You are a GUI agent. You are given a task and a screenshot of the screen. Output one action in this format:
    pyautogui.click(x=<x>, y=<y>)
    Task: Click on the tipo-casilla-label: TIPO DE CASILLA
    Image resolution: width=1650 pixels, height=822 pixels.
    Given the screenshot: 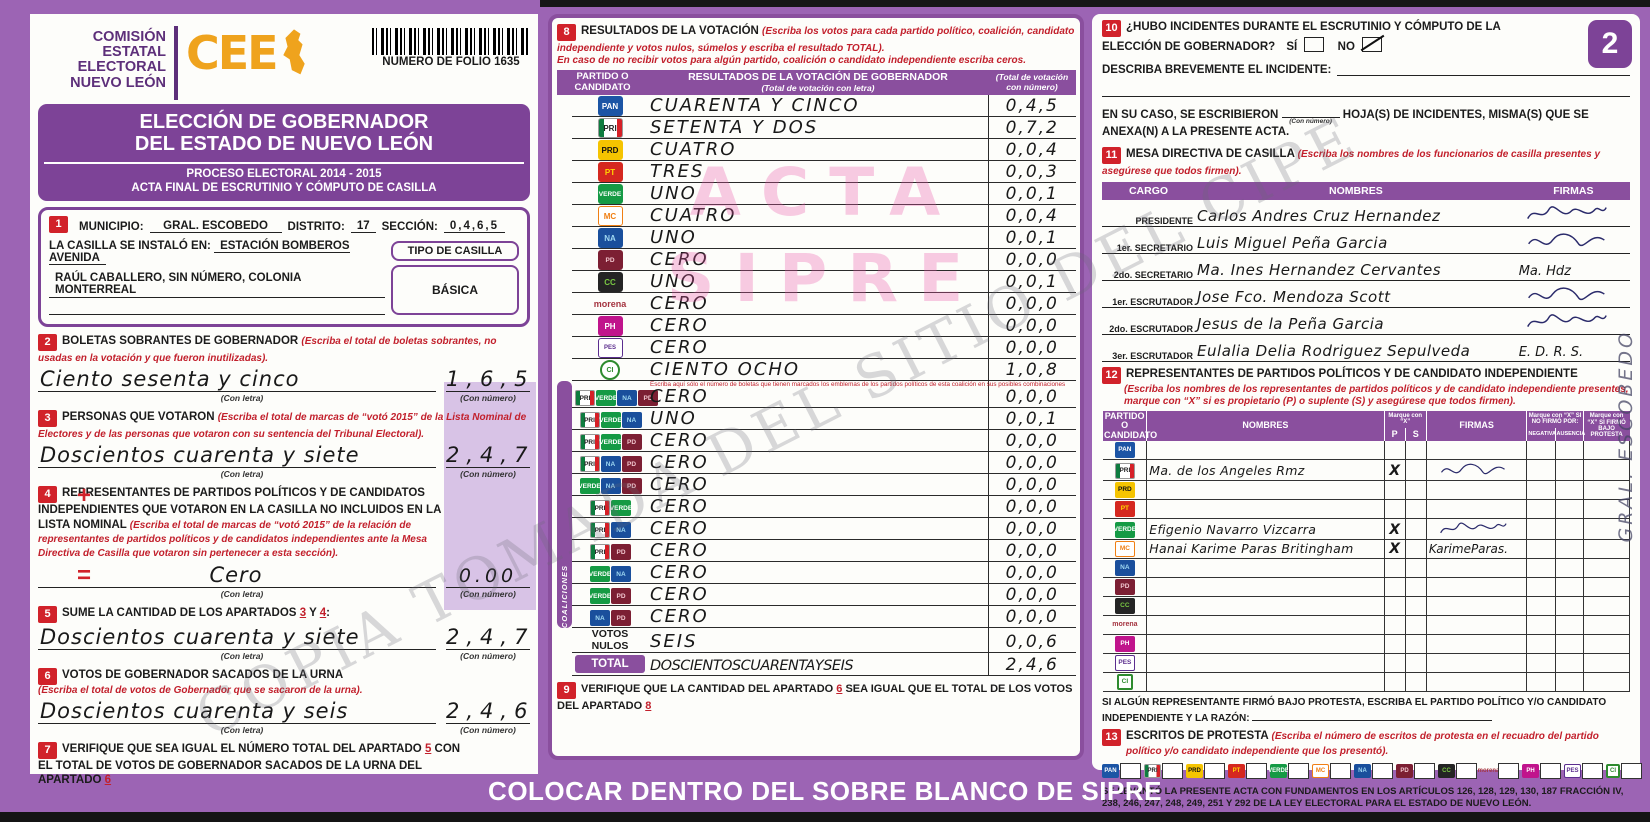 What is the action you would take?
    pyautogui.click(x=455, y=250)
    